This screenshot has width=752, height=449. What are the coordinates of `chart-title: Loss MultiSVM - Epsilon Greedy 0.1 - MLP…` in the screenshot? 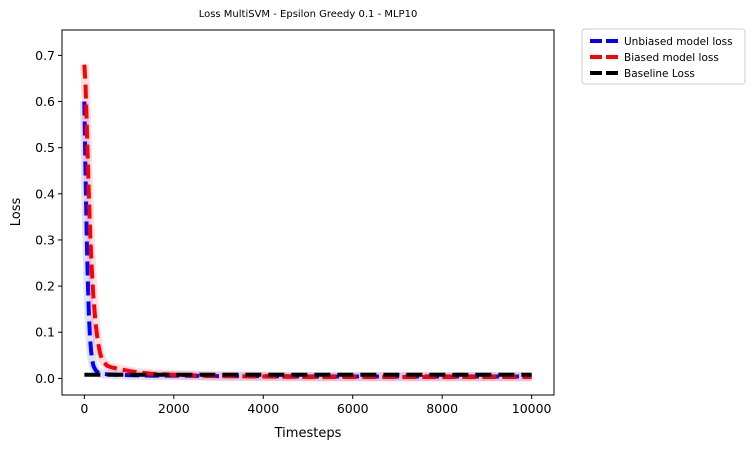 It's located at (308, 14).